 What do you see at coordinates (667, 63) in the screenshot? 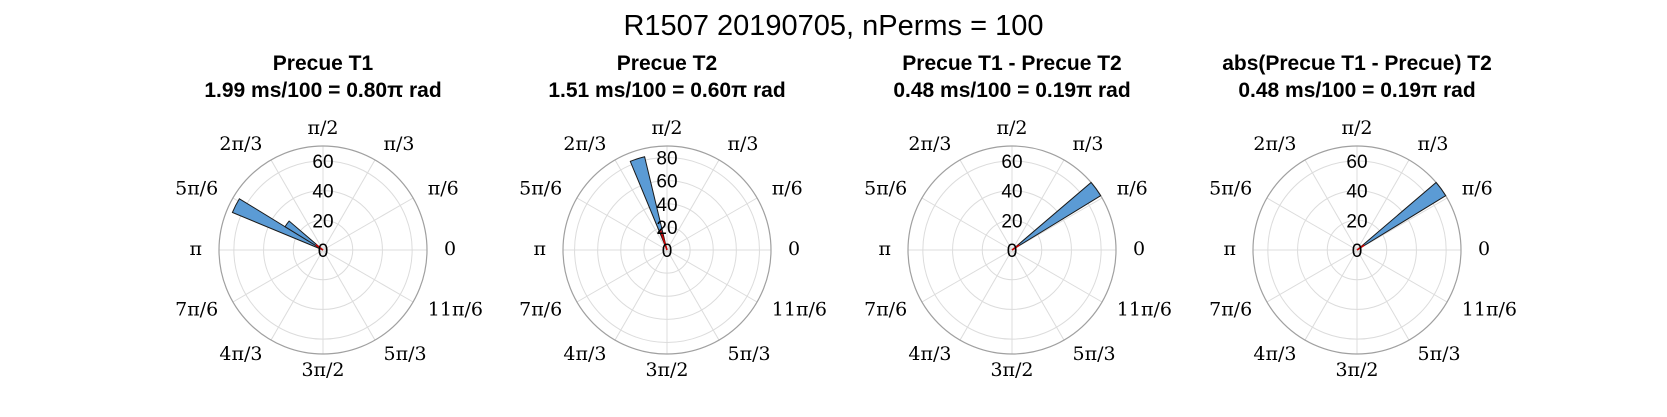
I see `chart-title: Precue T2` at bounding box center [667, 63].